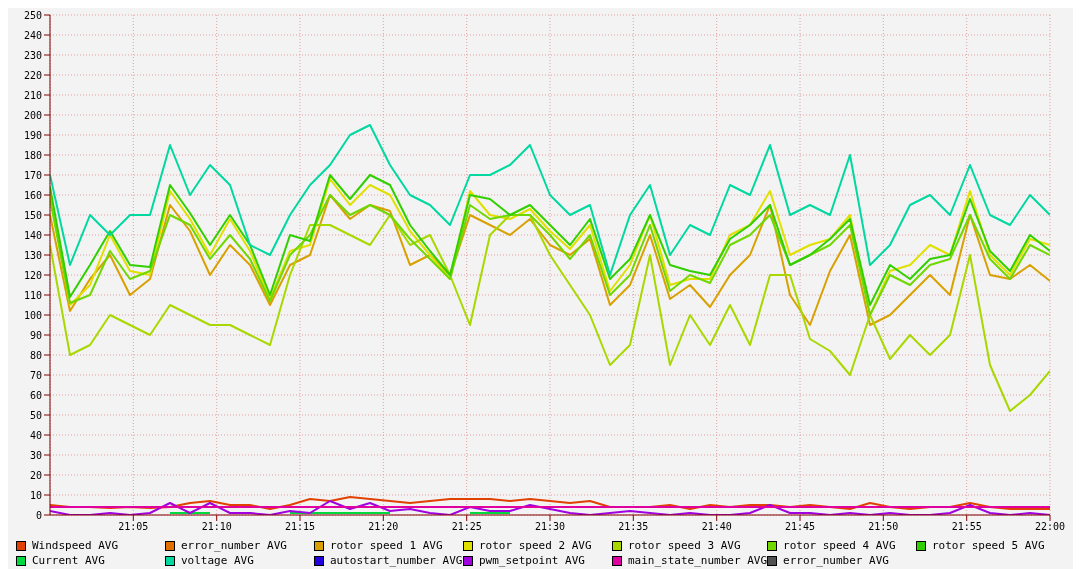  What do you see at coordinates (839, 545) in the screenshot?
I see `legend-label: rotor speed 4 AVG` at bounding box center [839, 545].